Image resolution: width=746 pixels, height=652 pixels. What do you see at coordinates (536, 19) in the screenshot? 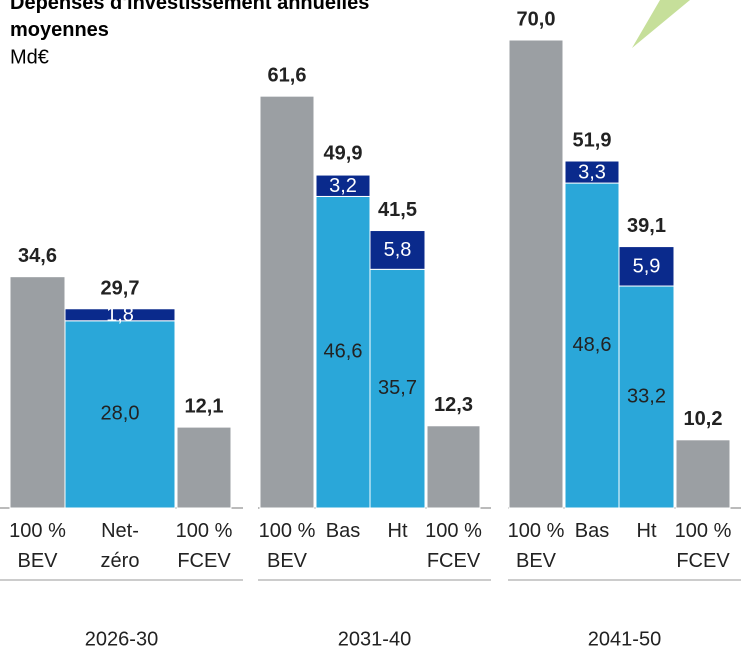
I see `value-label: 70,0` at bounding box center [536, 19].